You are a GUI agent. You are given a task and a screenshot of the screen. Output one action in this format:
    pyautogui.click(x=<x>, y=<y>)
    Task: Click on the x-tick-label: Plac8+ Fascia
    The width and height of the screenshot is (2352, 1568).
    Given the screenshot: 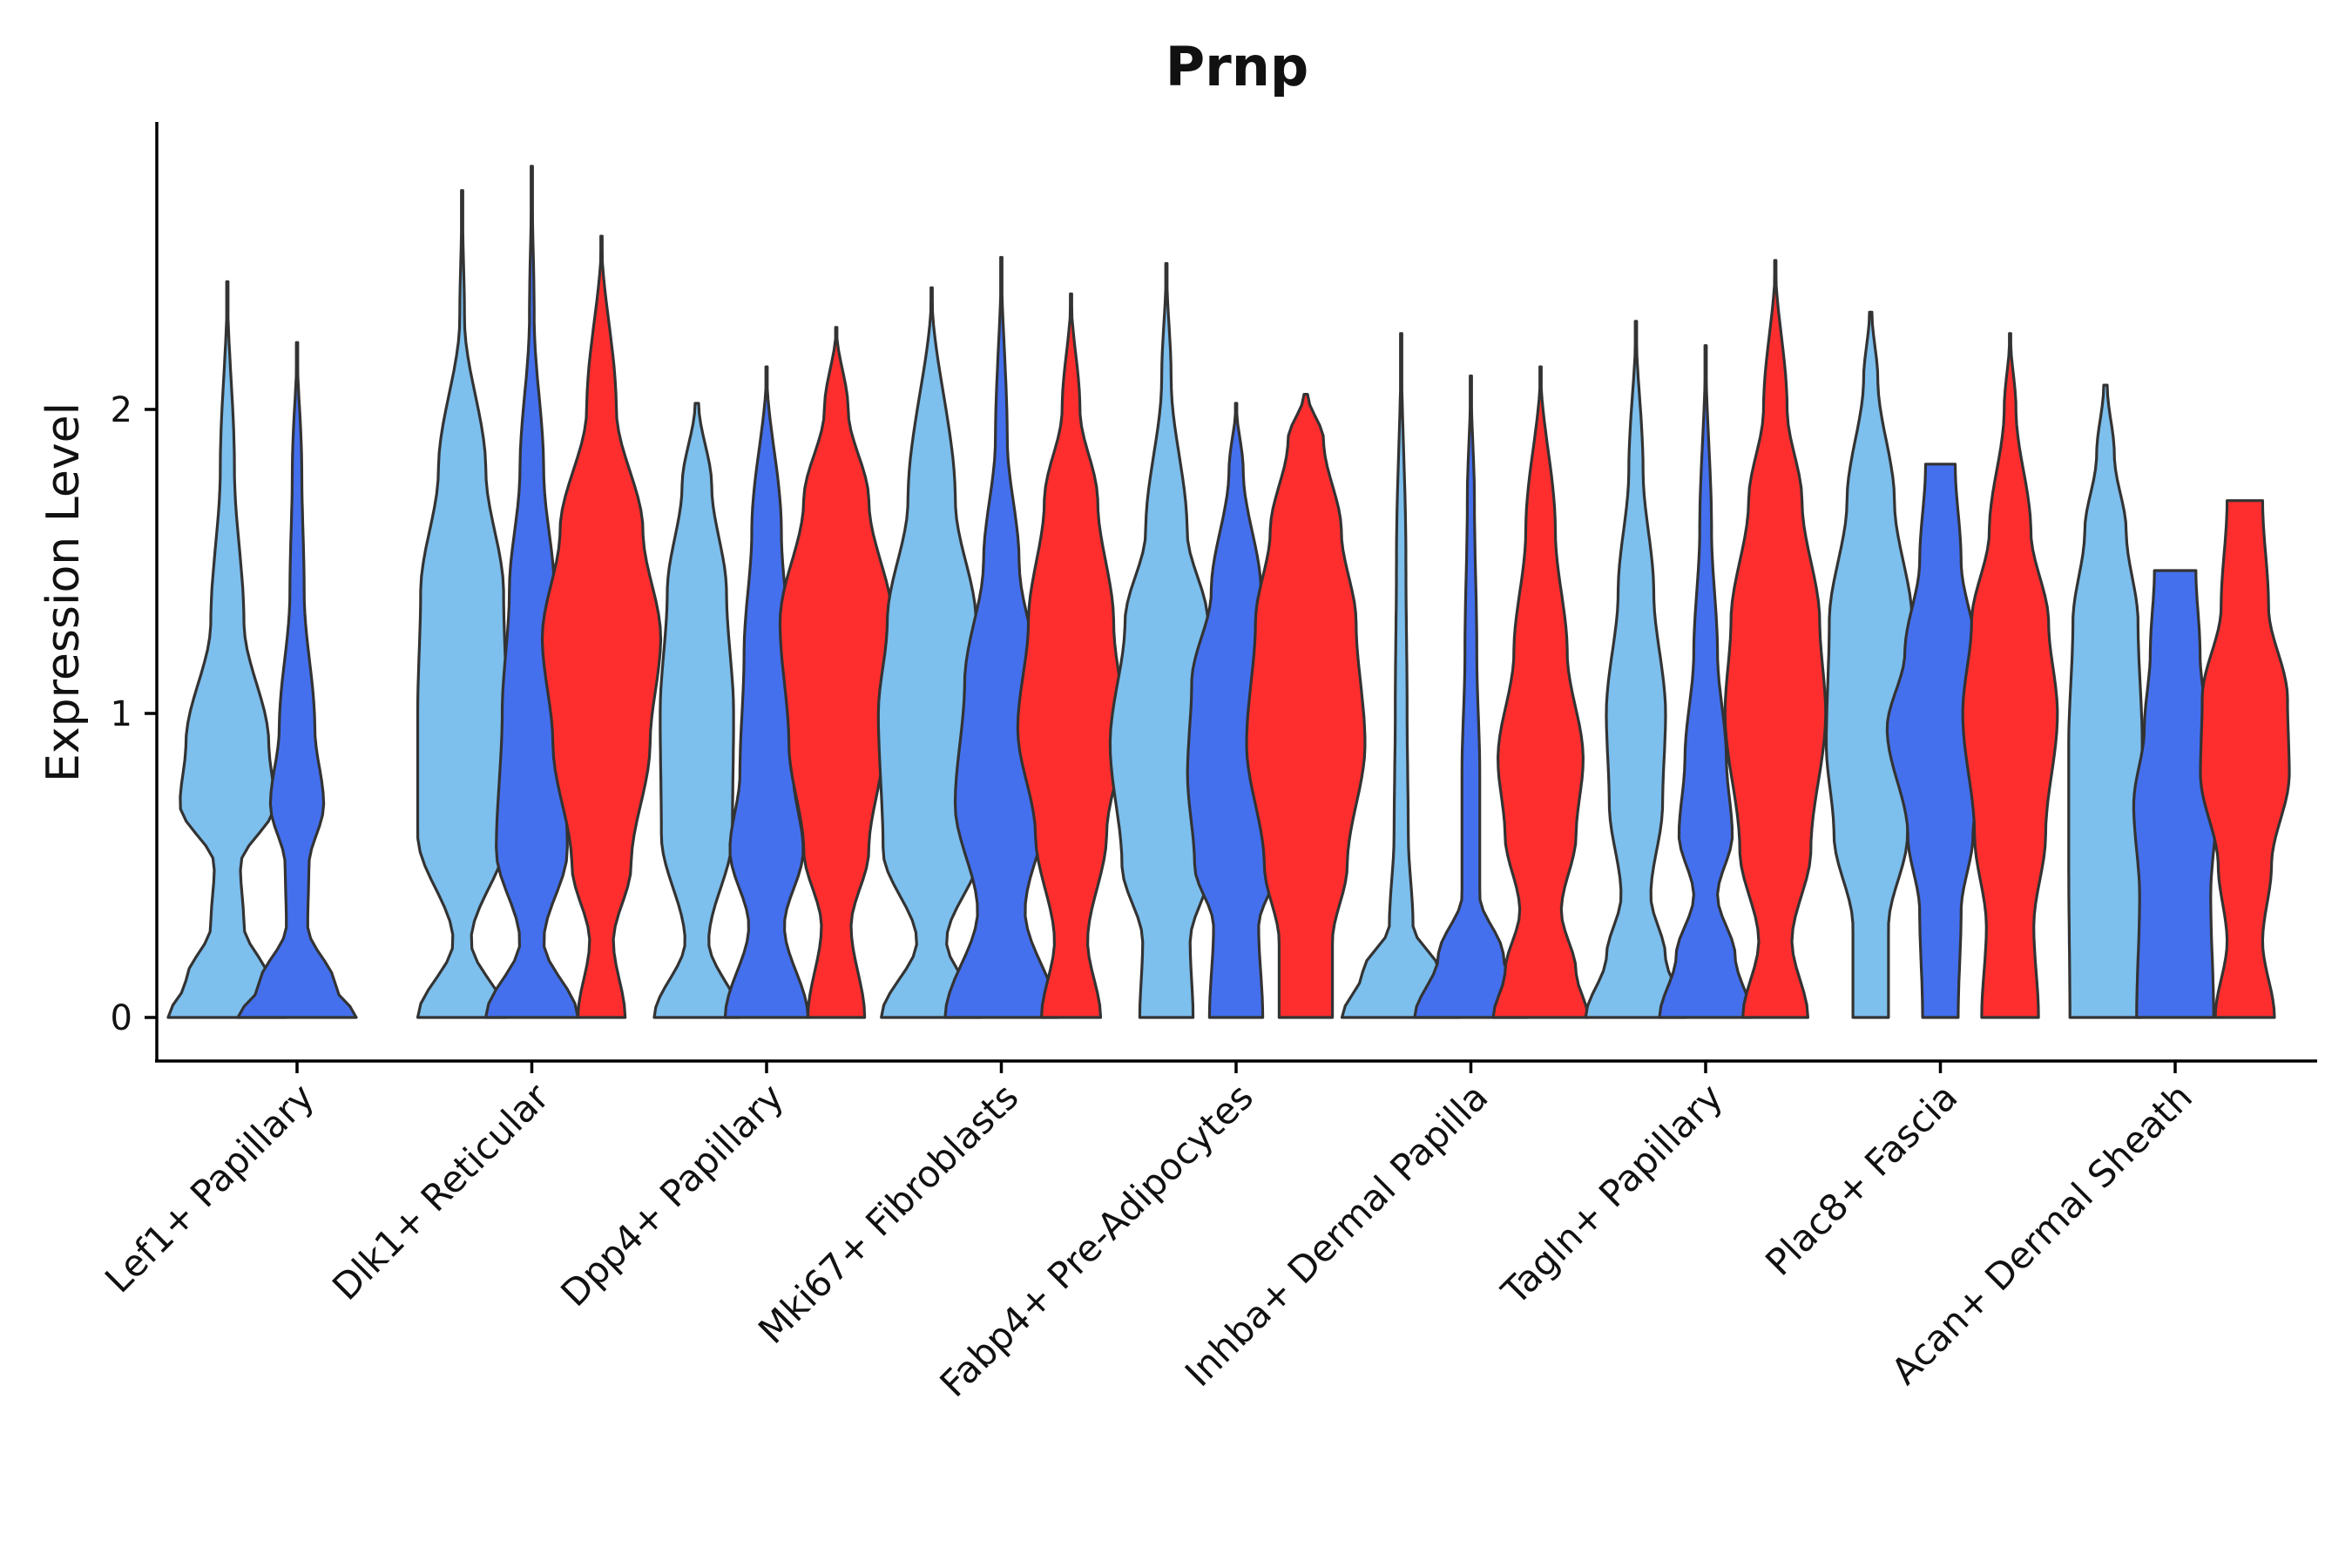 What is the action you would take?
    pyautogui.click(x=1861, y=1179)
    